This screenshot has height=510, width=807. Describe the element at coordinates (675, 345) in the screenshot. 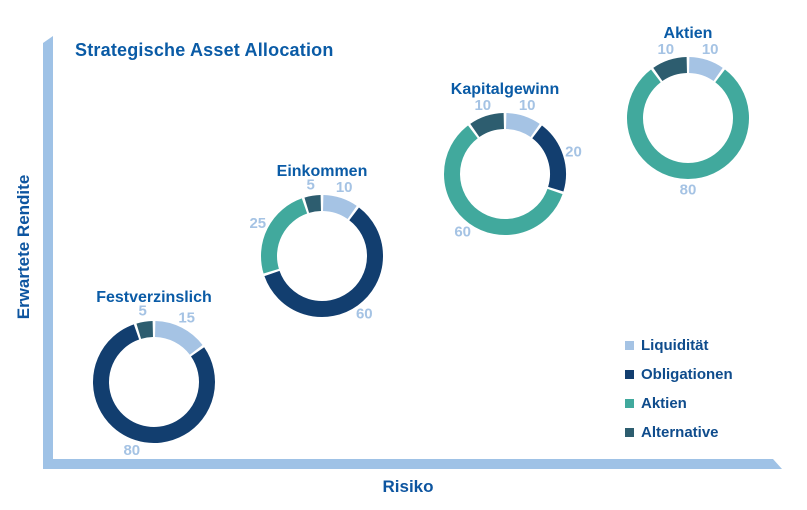

I see `legend-label: Liquidität` at that location.